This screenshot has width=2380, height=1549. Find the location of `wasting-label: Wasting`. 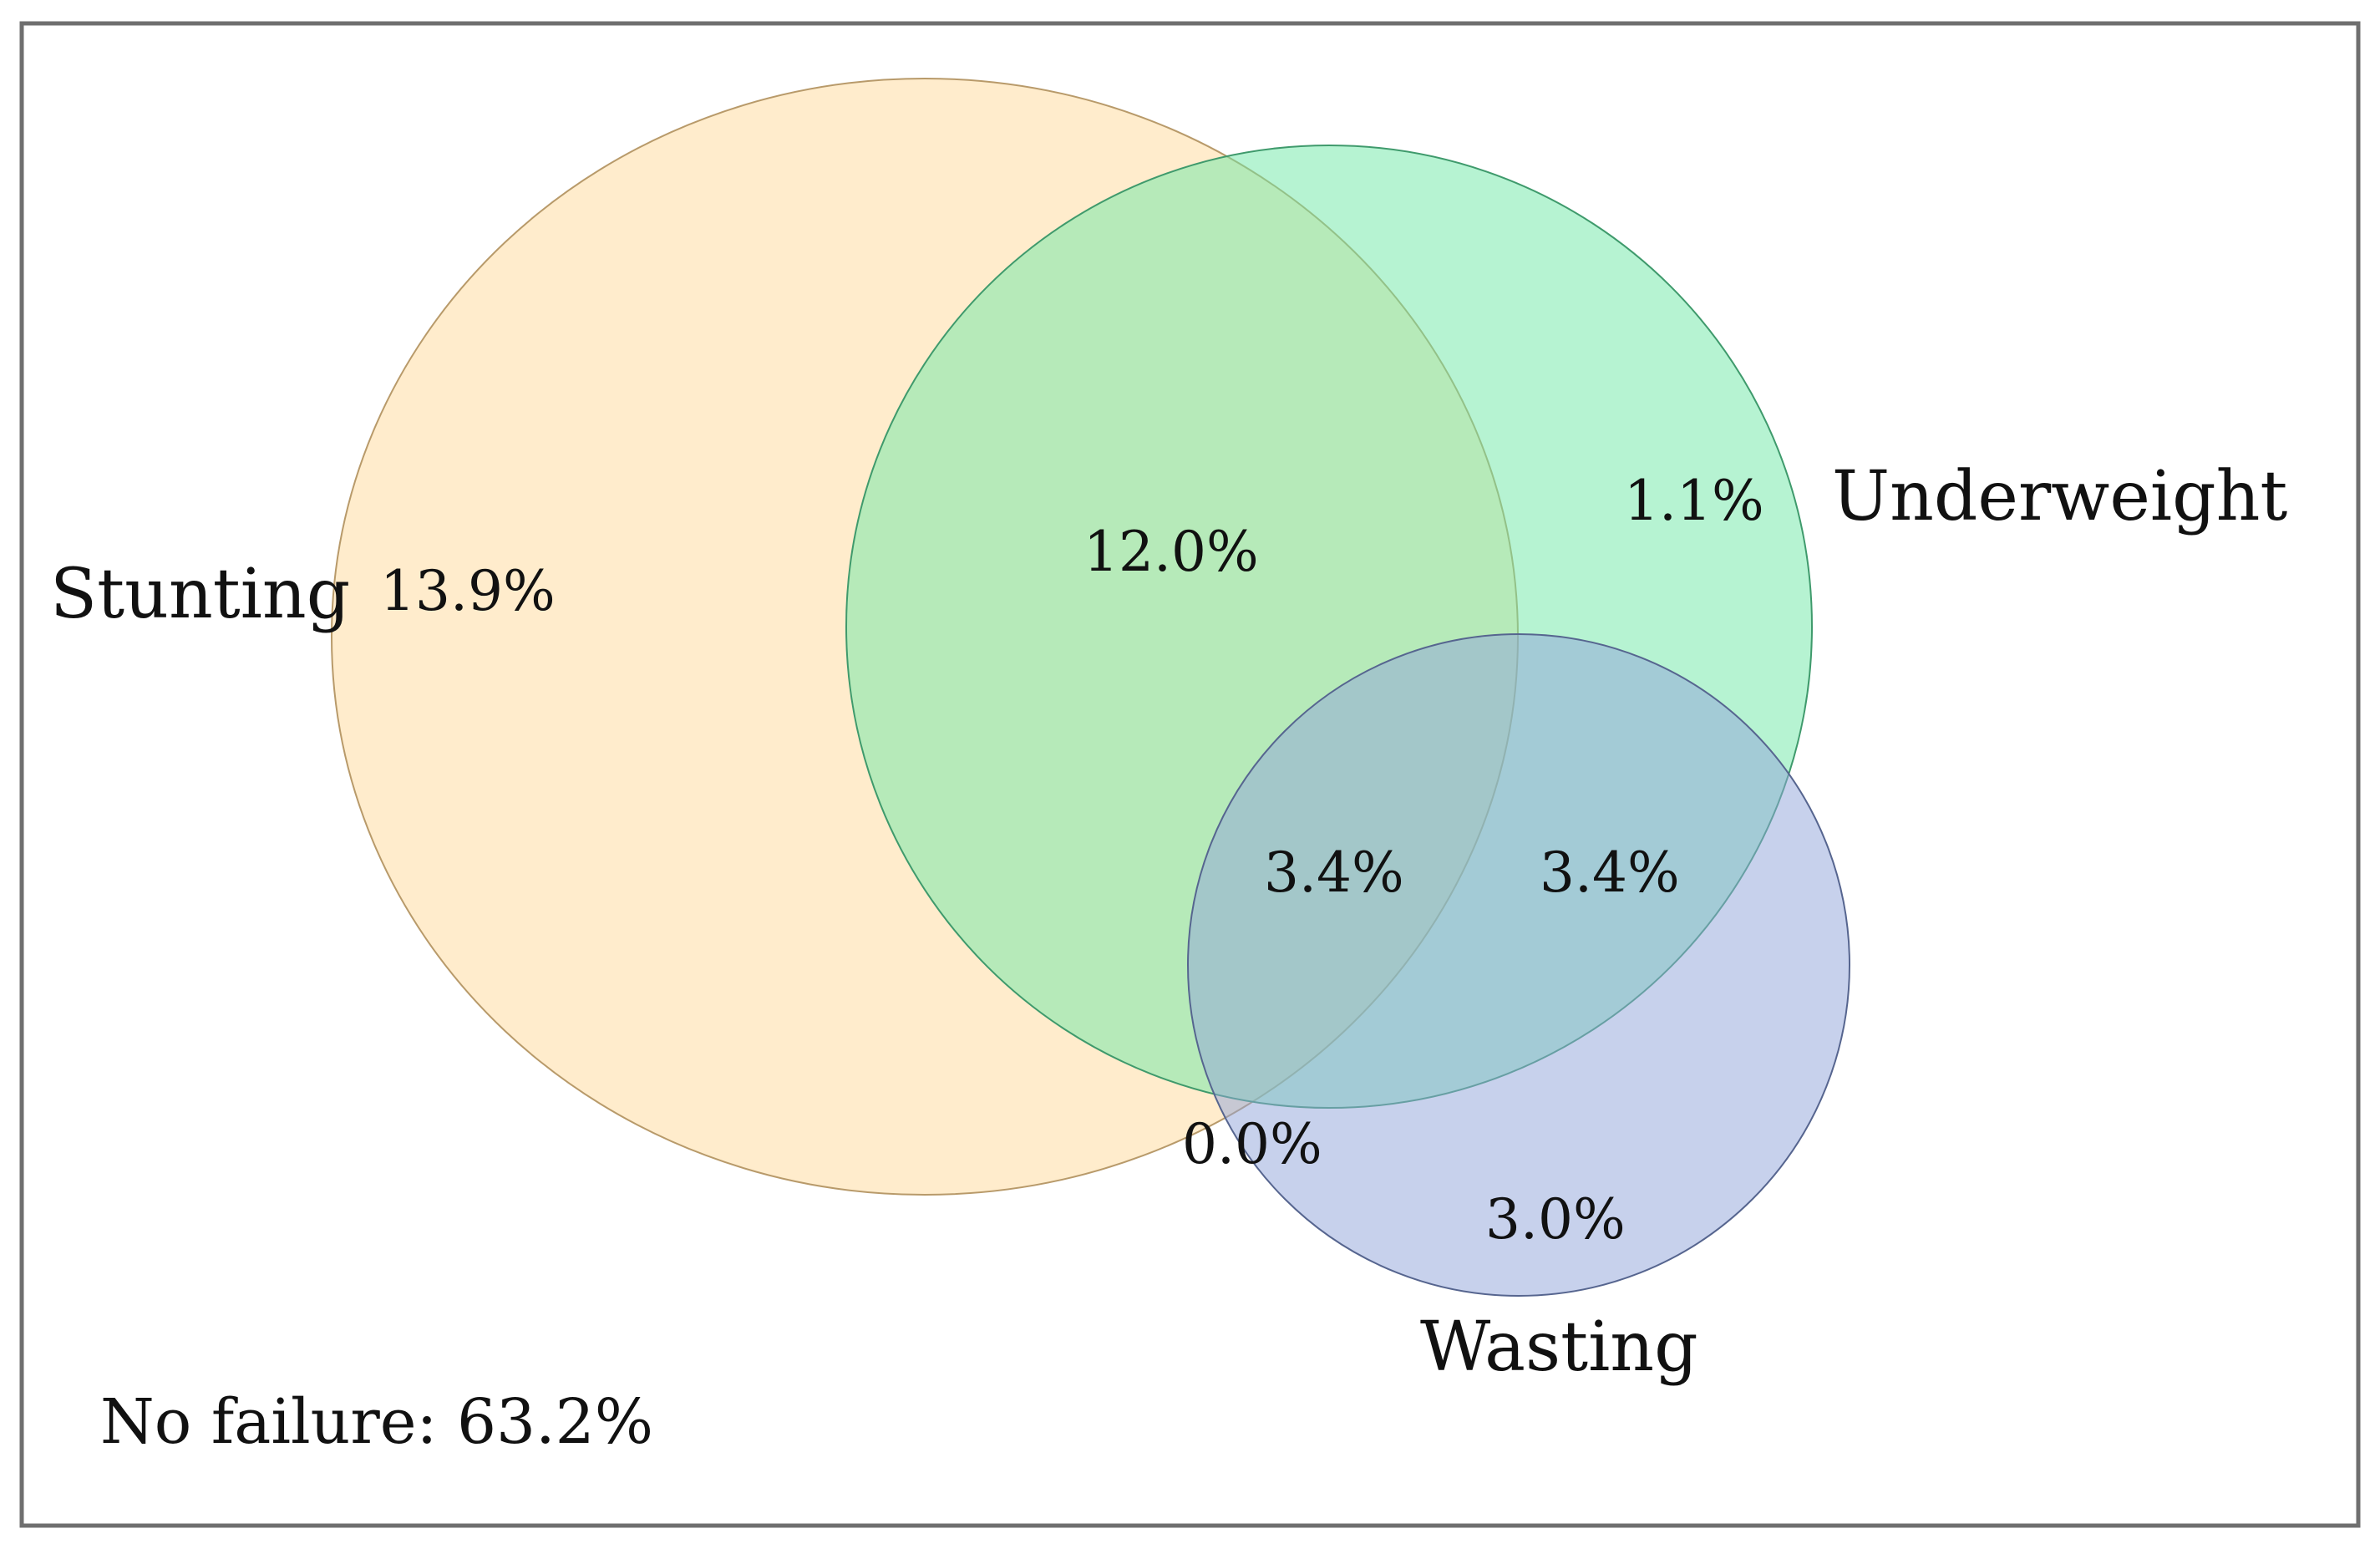

wasting-label: Wasting is located at coordinates (1559, 1347).